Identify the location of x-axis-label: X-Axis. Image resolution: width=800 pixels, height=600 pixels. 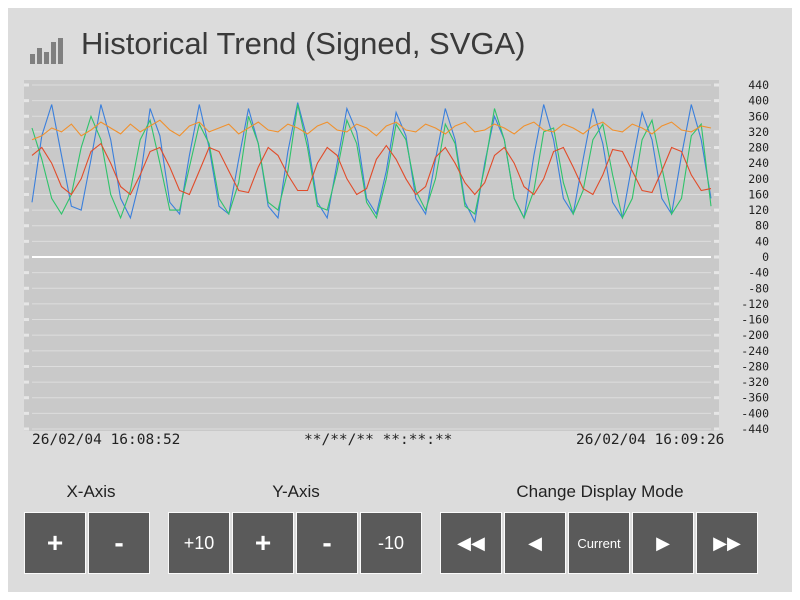
(91, 491).